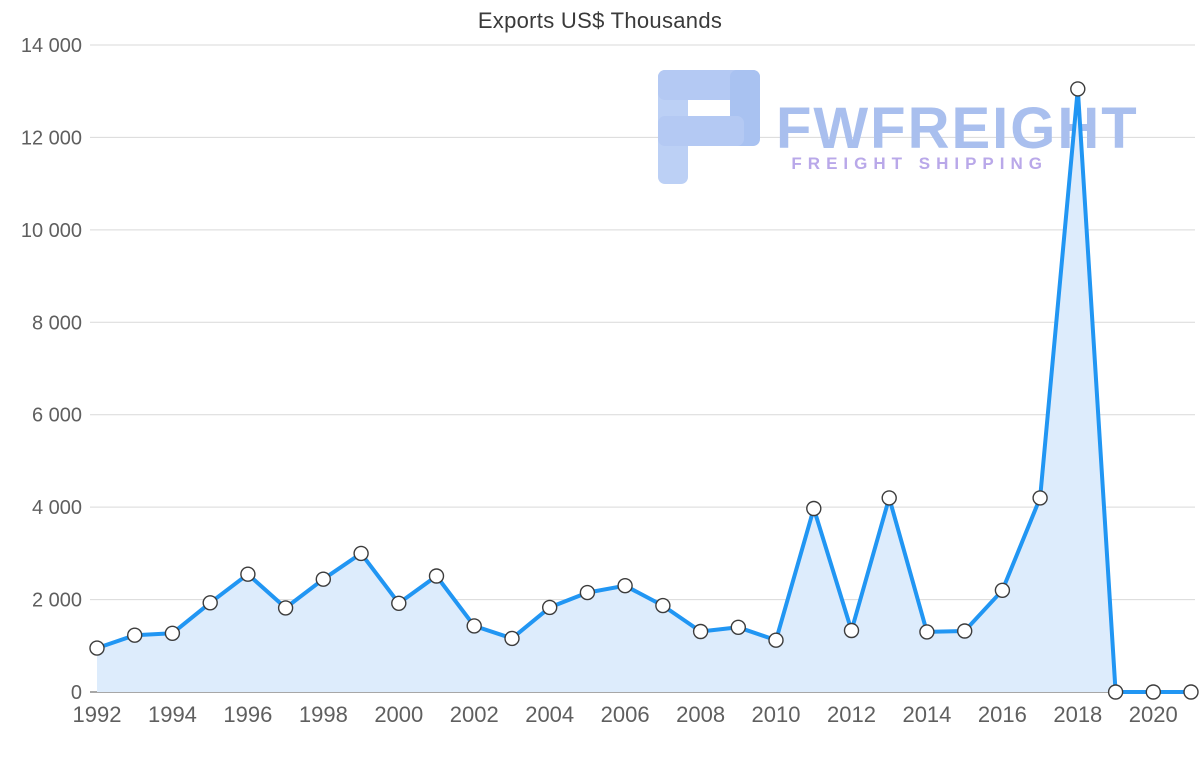 The height and width of the screenshot is (763, 1200). I want to click on fwfreight-logo-icon, so click(709, 127).